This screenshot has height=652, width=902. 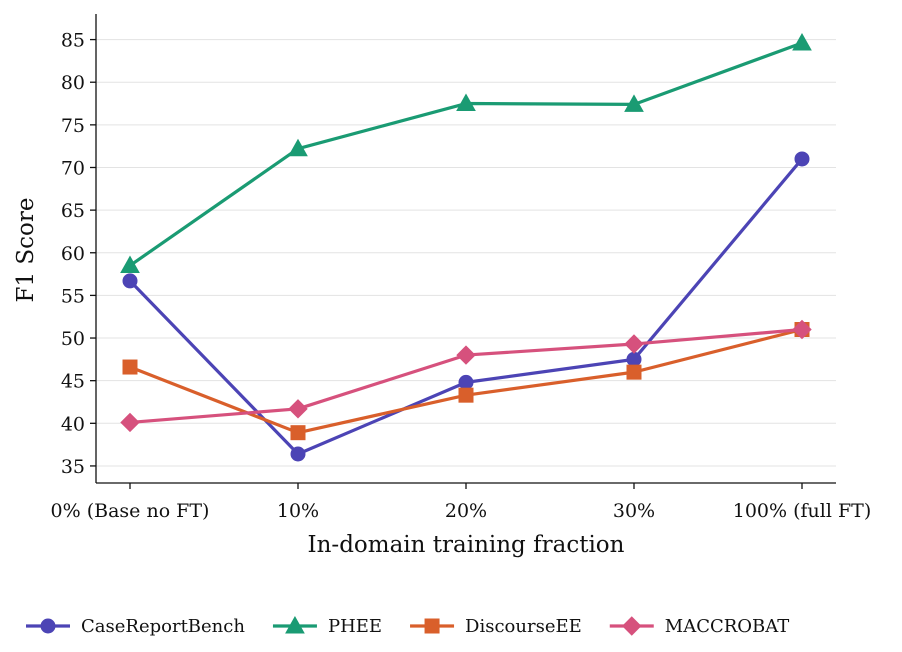 What do you see at coordinates (466, 545) in the screenshot?
I see `x-axis-label: In-domain training fraction` at bounding box center [466, 545].